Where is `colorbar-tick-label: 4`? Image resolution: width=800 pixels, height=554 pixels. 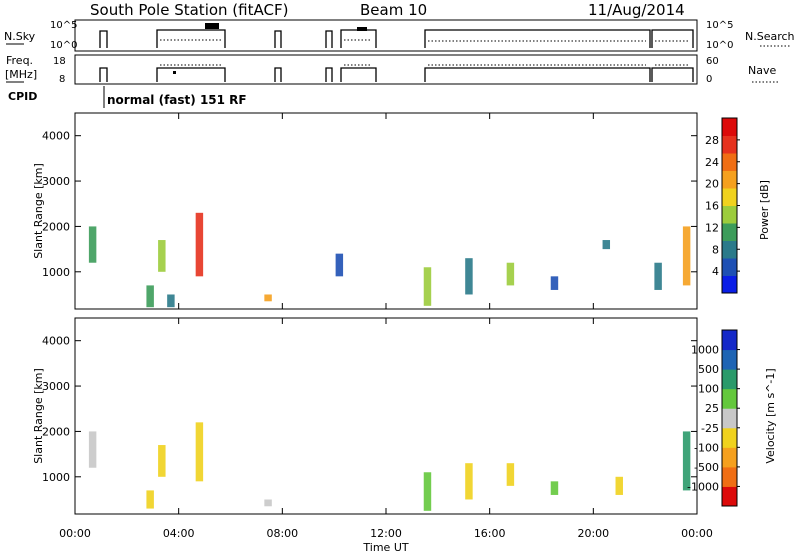
colorbar-tick-label: 4 is located at coordinates (715, 271).